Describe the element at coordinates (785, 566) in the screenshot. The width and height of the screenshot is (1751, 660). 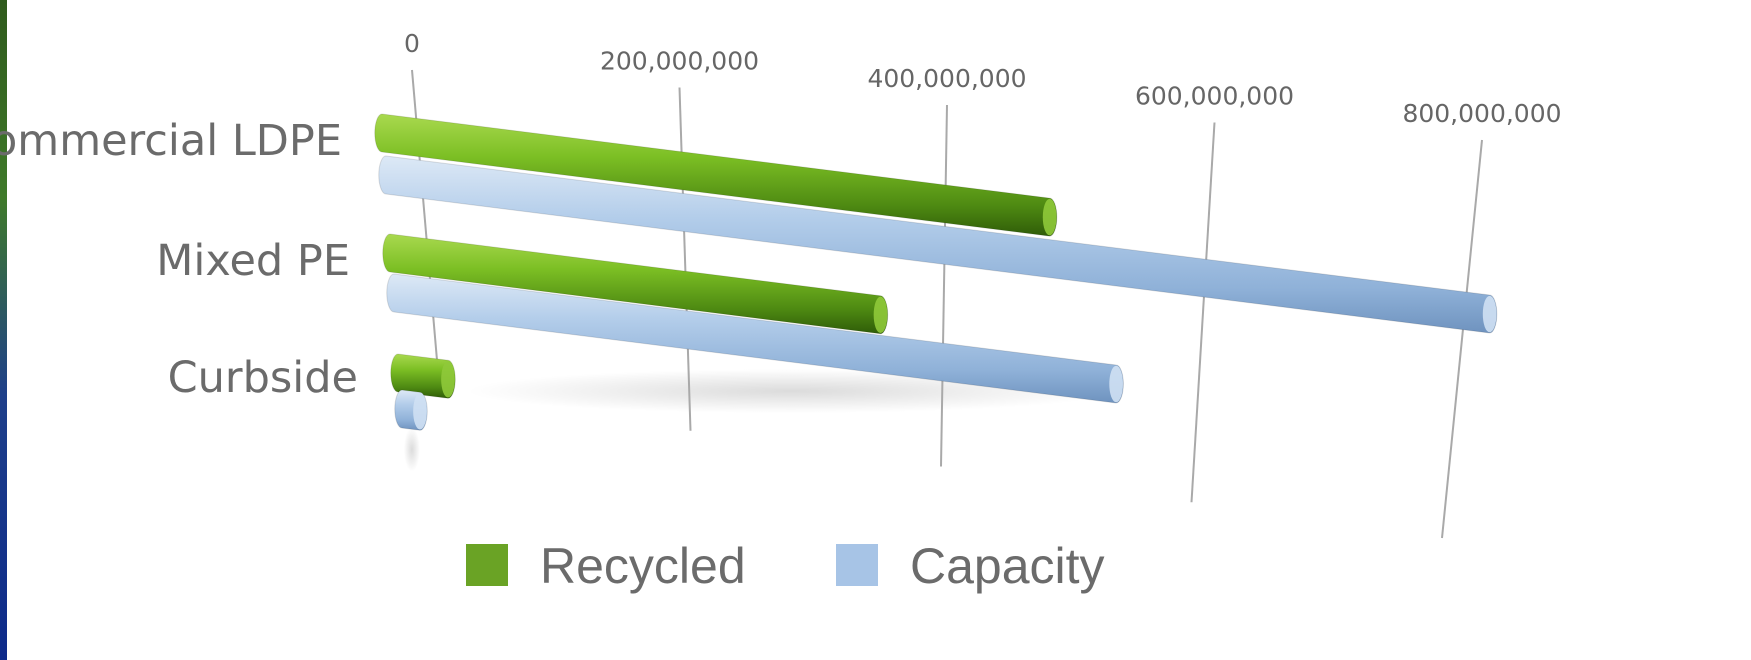
I see `legend: Recycled Capacity` at that location.